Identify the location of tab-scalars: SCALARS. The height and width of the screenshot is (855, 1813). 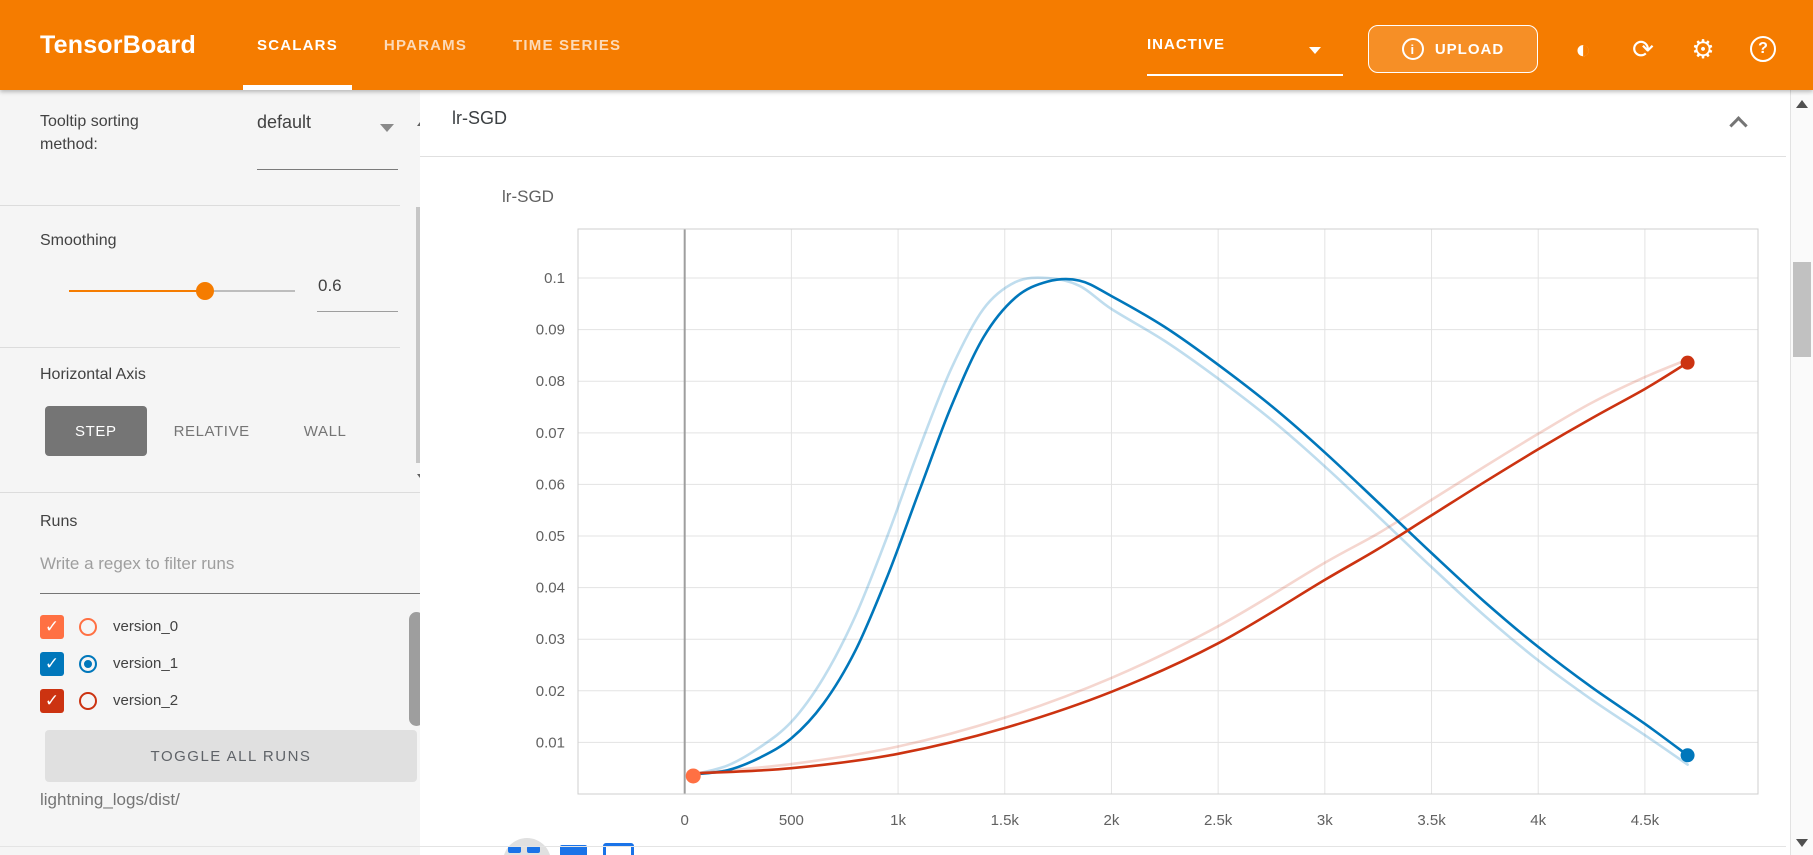
(297, 45).